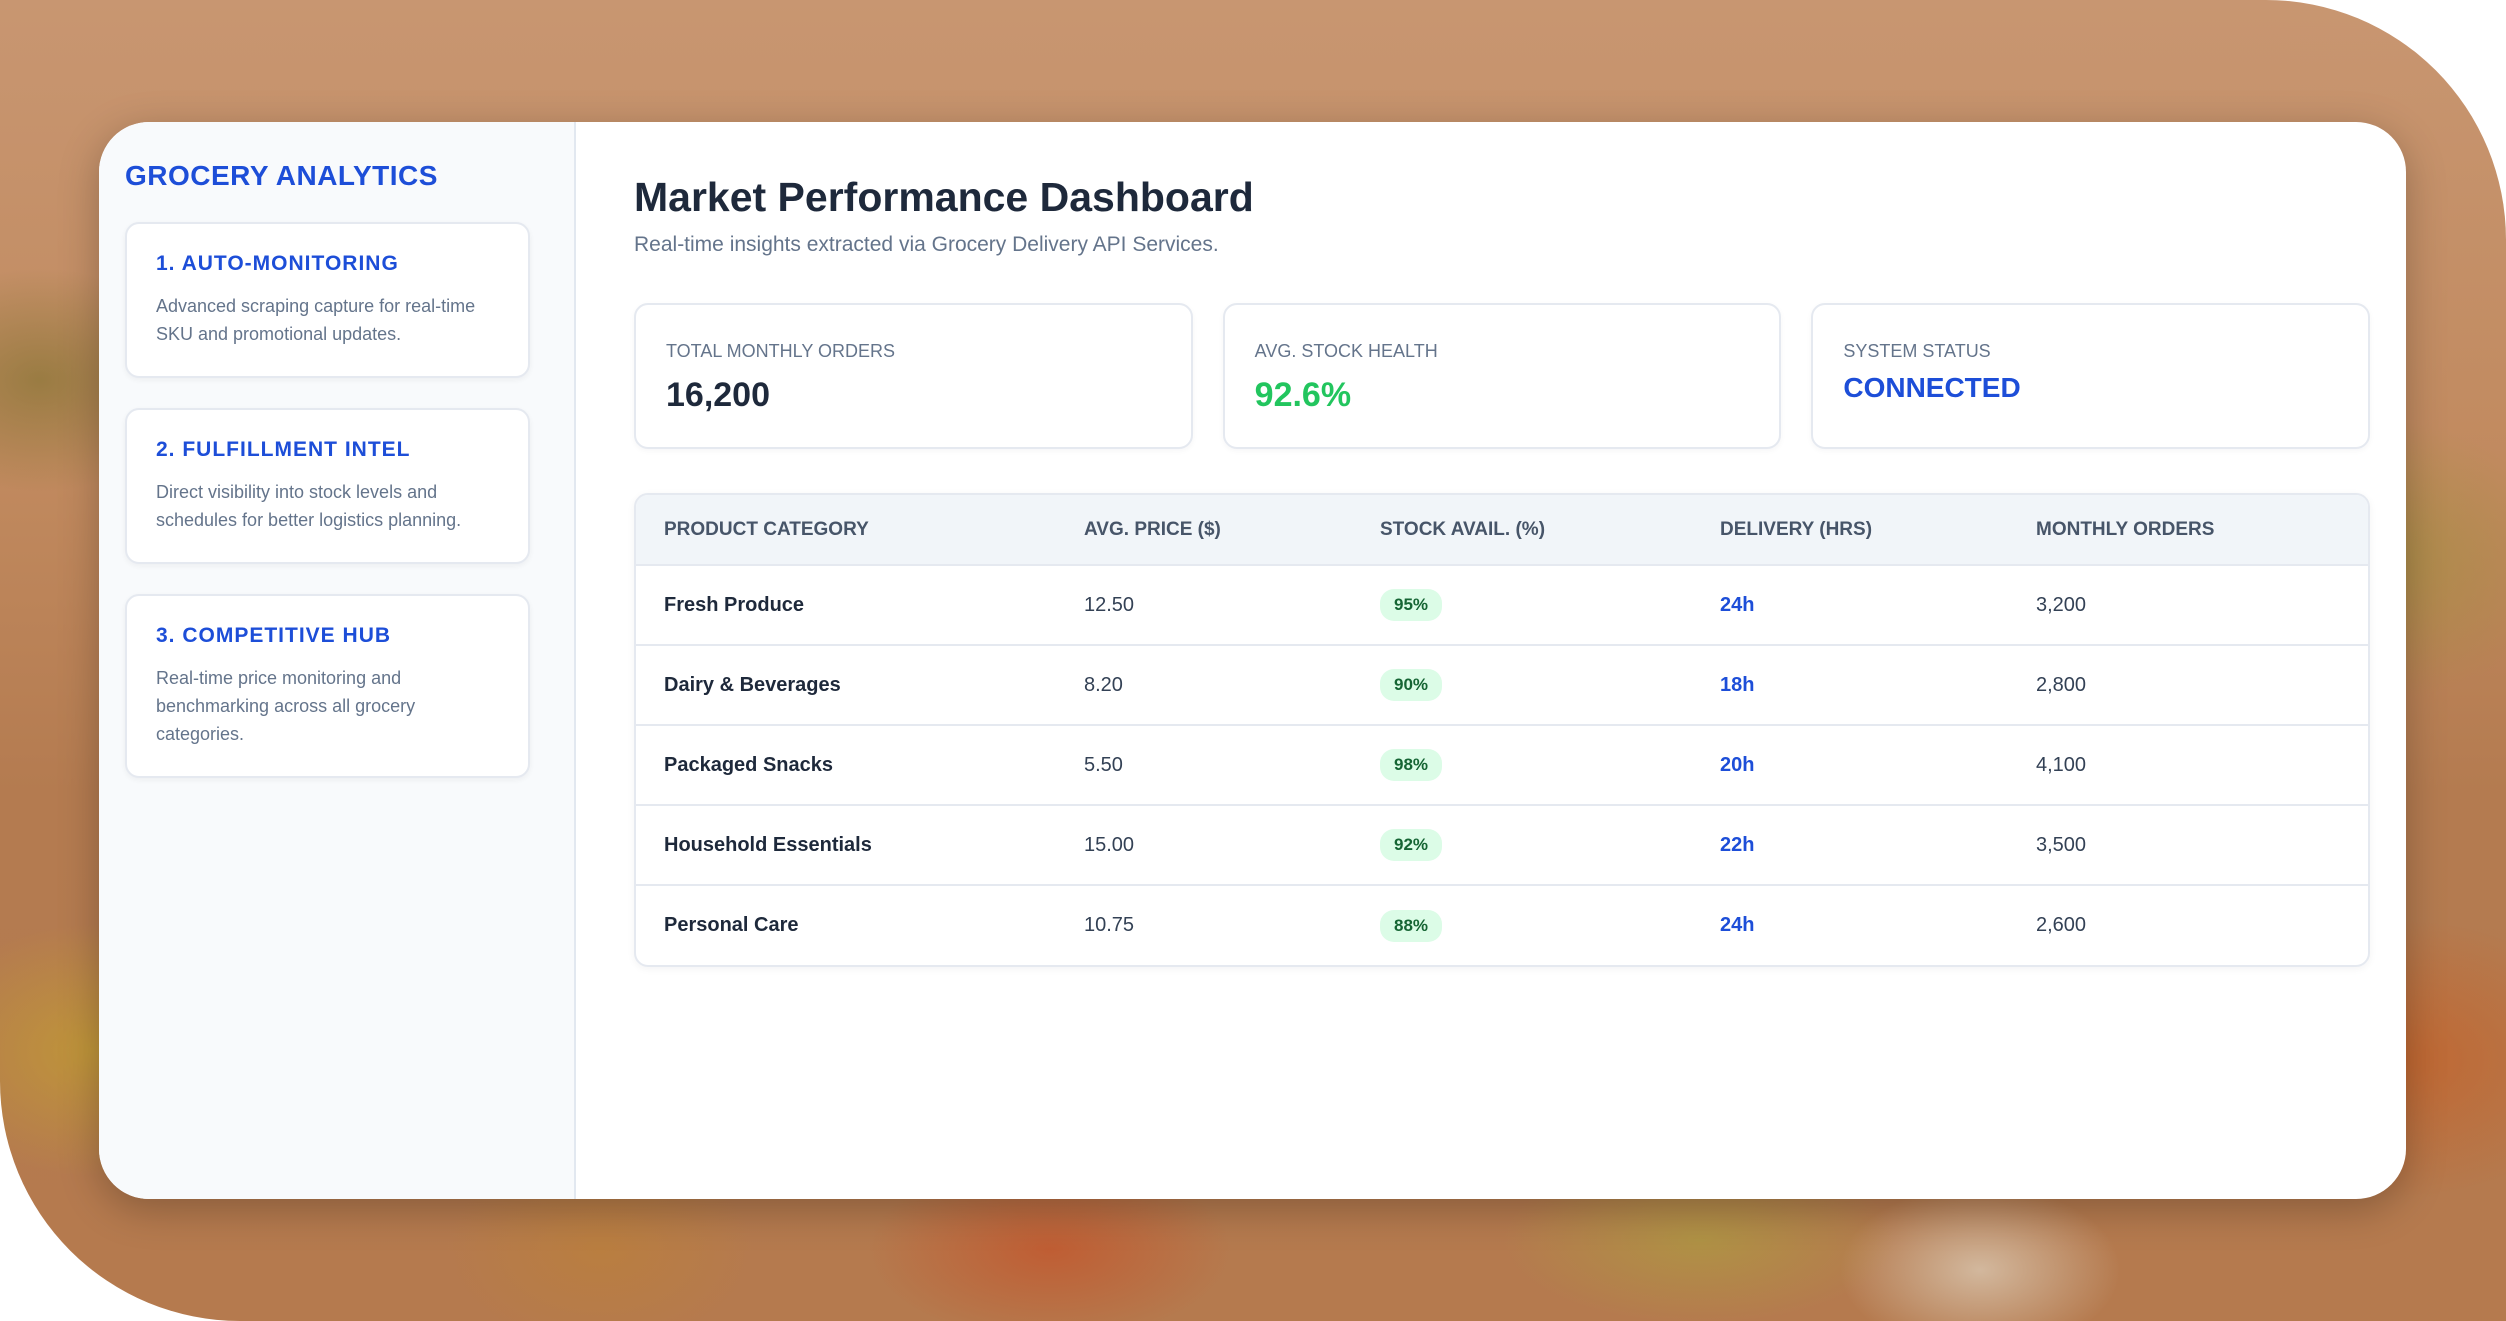 Image resolution: width=2506 pixels, height=1321 pixels. What do you see at coordinates (1411, 765) in the screenshot?
I see `stock-badge: 98%` at bounding box center [1411, 765].